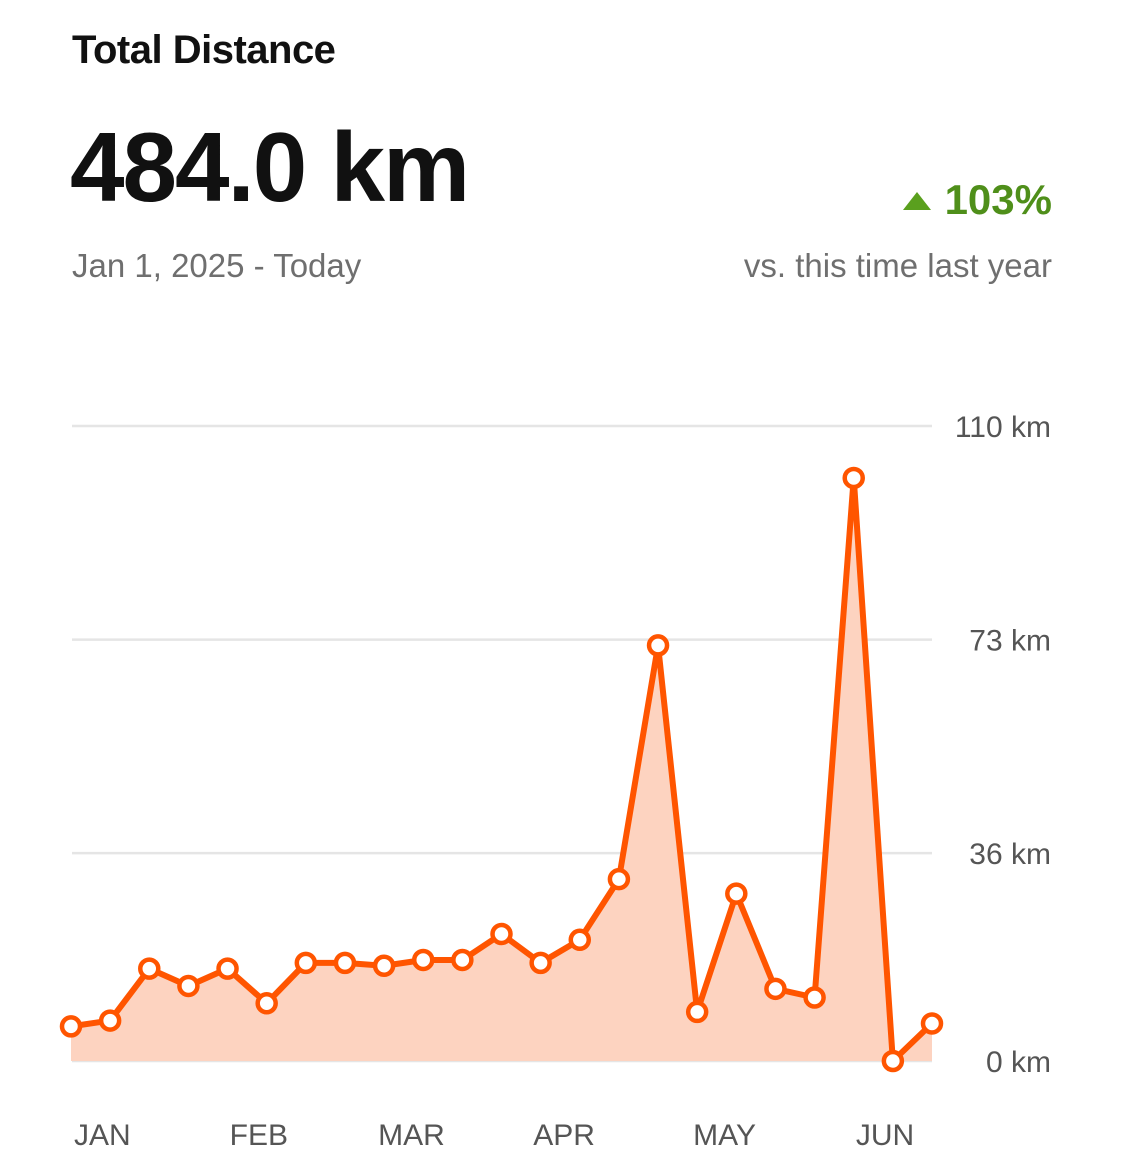 This screenshot has height=1173, width=1125. I want to click on change-indicator: 103%, so click(977, 200).